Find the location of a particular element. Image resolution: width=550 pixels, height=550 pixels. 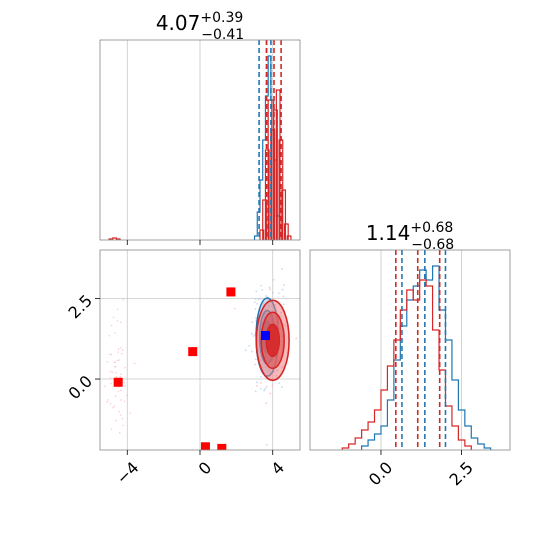

grid-hist-x is located at coordinates (200, 140).